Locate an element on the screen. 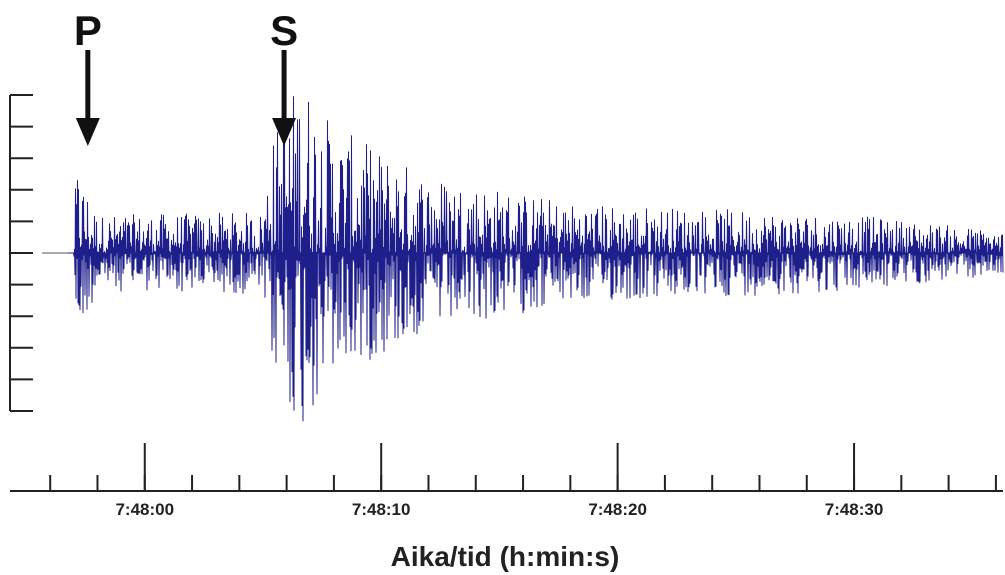 This screenshot has width=1005, height=575. x-axis: 7:48:00 7:48:10 7:48:20 7:48:30 is located at coordinates (506, 481).